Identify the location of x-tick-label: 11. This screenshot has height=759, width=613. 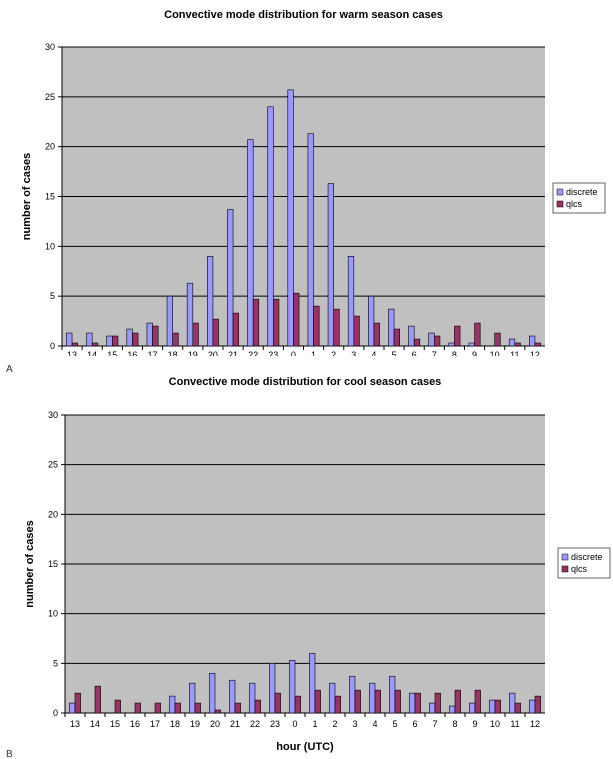
(514, 724).